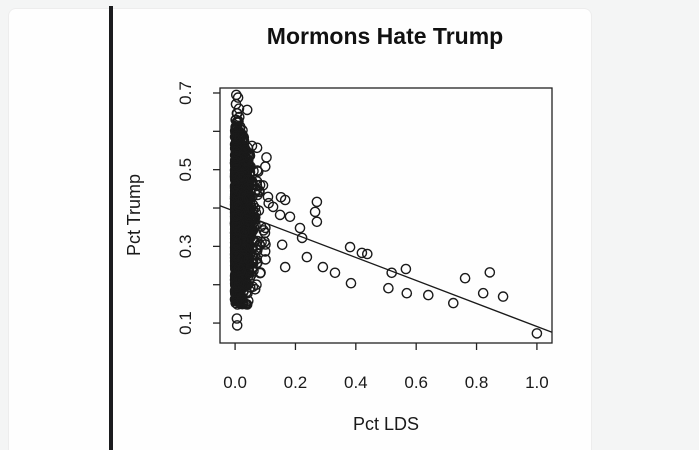 This screenshot has height=450, width=699. What do you see at coordinates (416, 382) in the screenshot?
I see `x-tick-label: 0.6` at bounding box center [416, 382].